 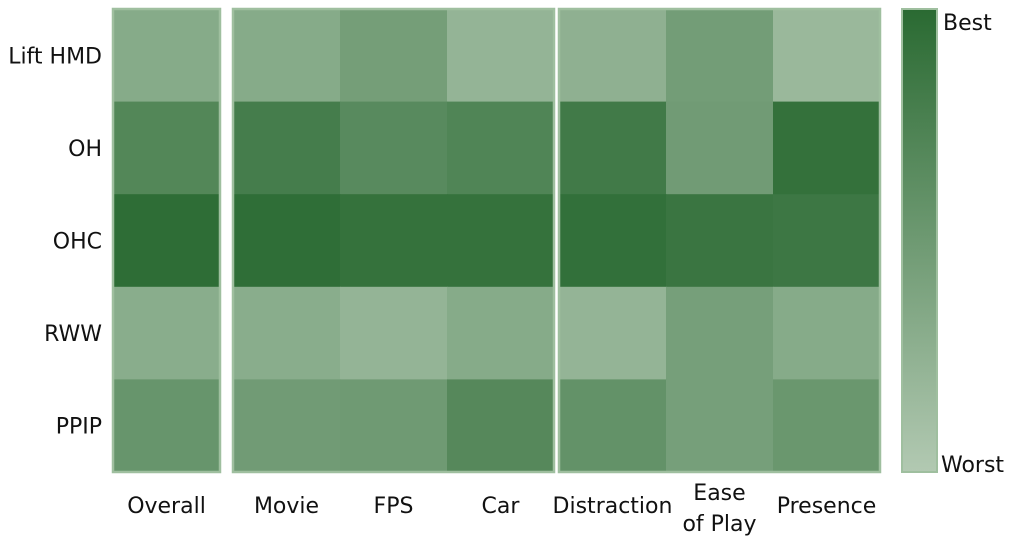 What do you see at coordinates (613, 56) in the screenshot?
I see `heatmap-cell-lift-hmd-distraction` at bounding box center [613, 56].